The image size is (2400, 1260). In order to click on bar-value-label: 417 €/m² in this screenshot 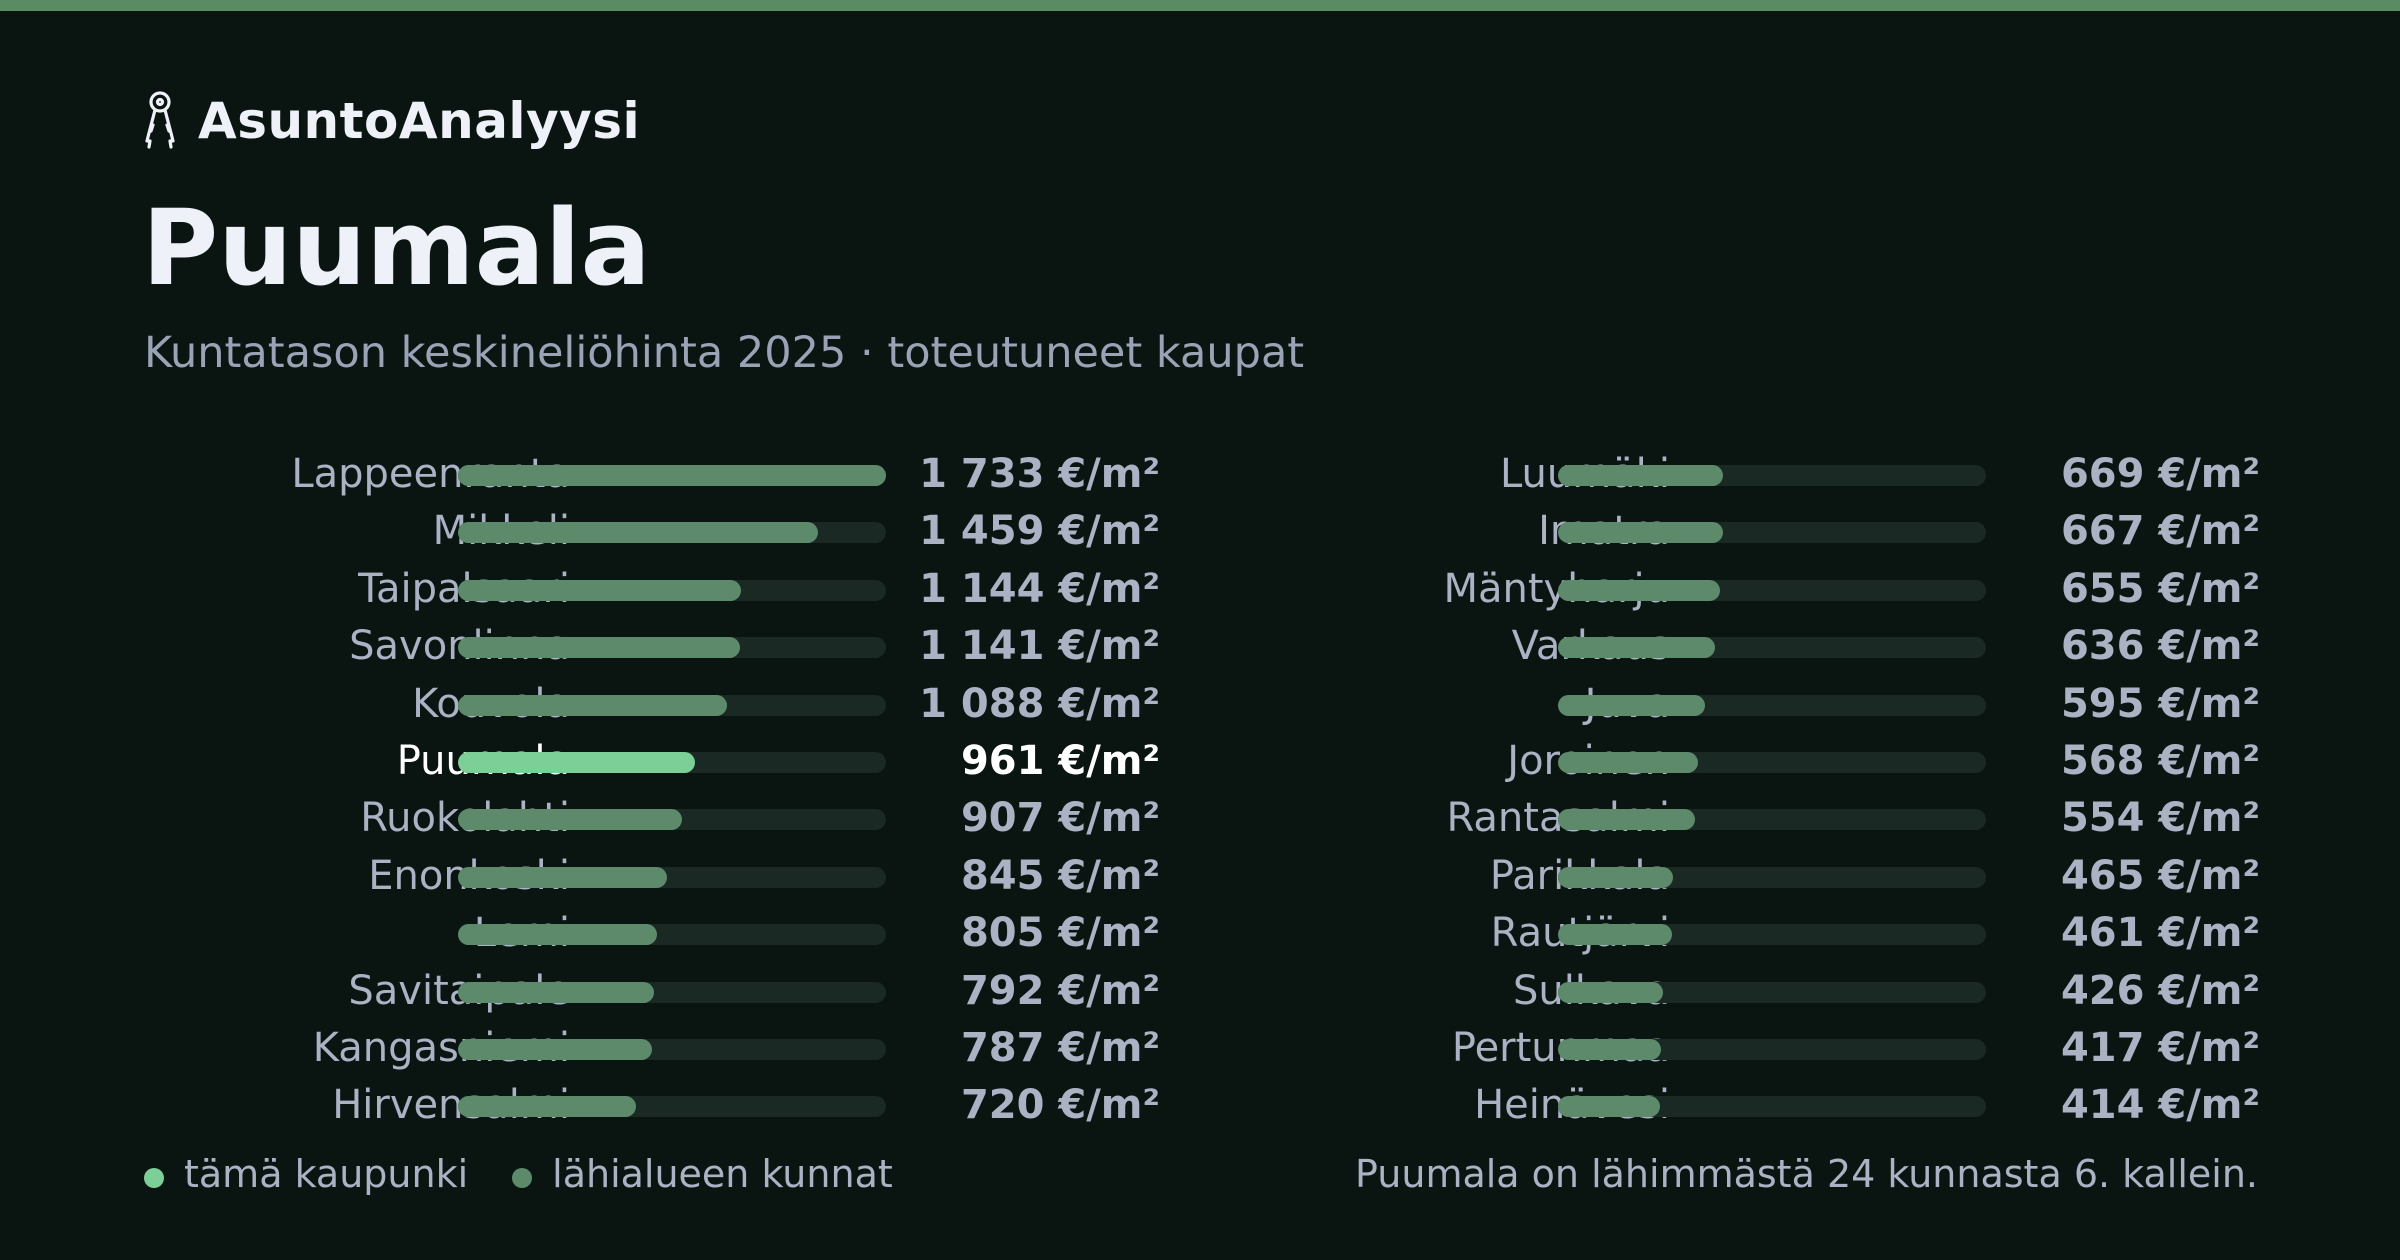, I will do `click(2160, 1047)`.